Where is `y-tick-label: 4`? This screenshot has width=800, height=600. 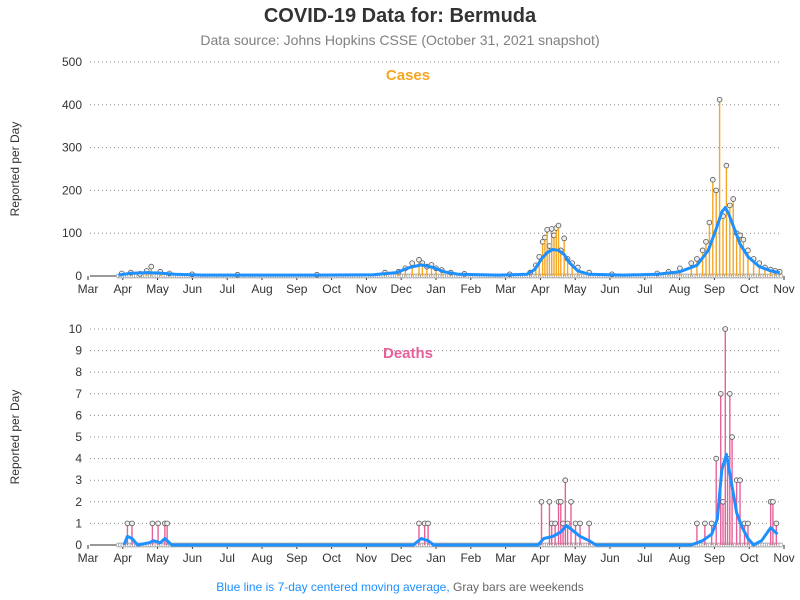
y-tick-label: 4 is located at coordinates (78, 459).